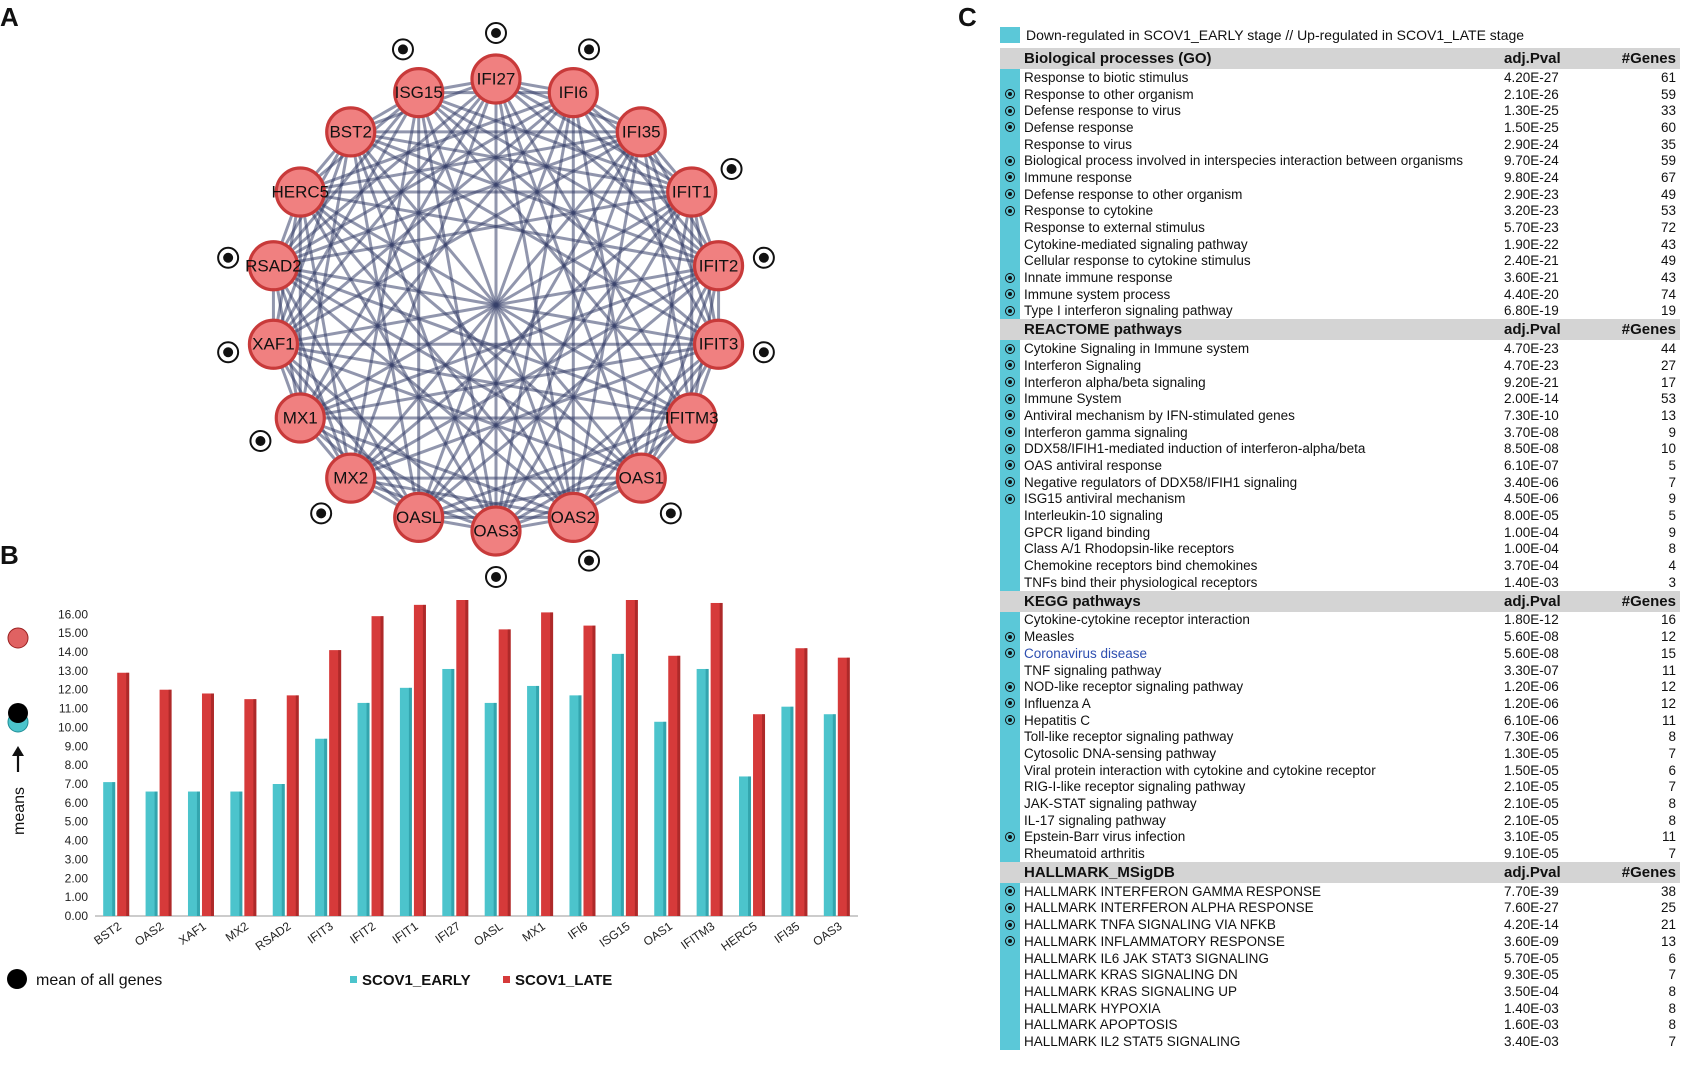 The height and width of the screenshot is (1069, 1683). What do you see at coordinates (1648, 872) in the screenshot?
I see `section-col-genes: #Genes` at bounding box center [1648, 872].